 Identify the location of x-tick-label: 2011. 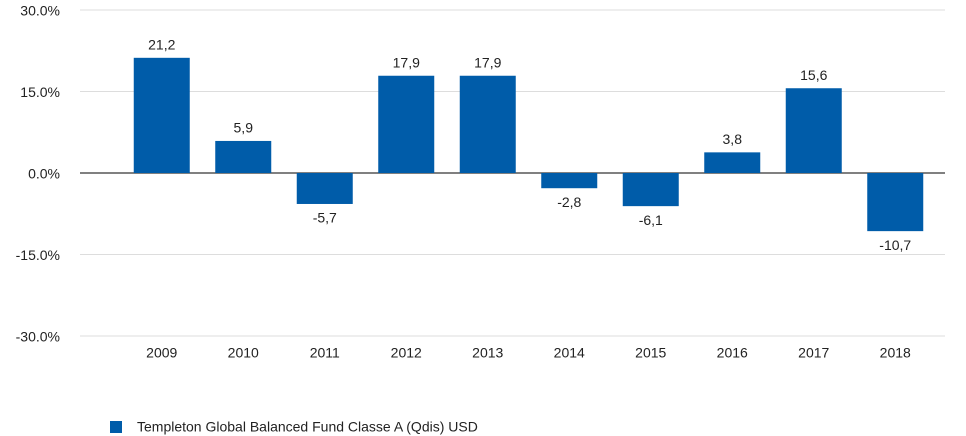
(325, 353).